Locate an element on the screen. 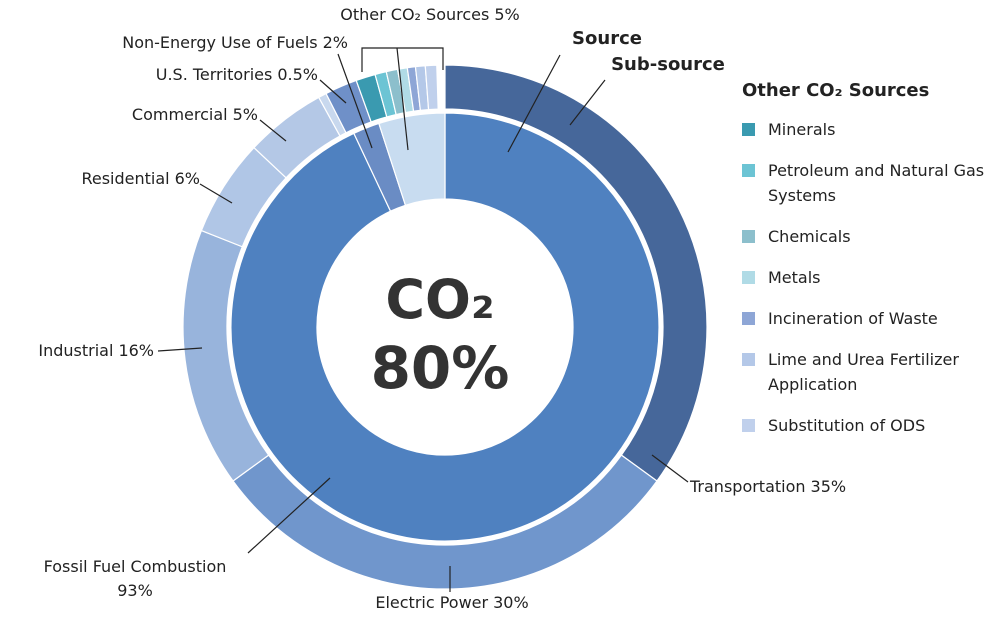 Image resolution: width=999 pixels, height=640 pixels. label-name: Non-Energy Use of Fuels is located at coordinates (219, 42).